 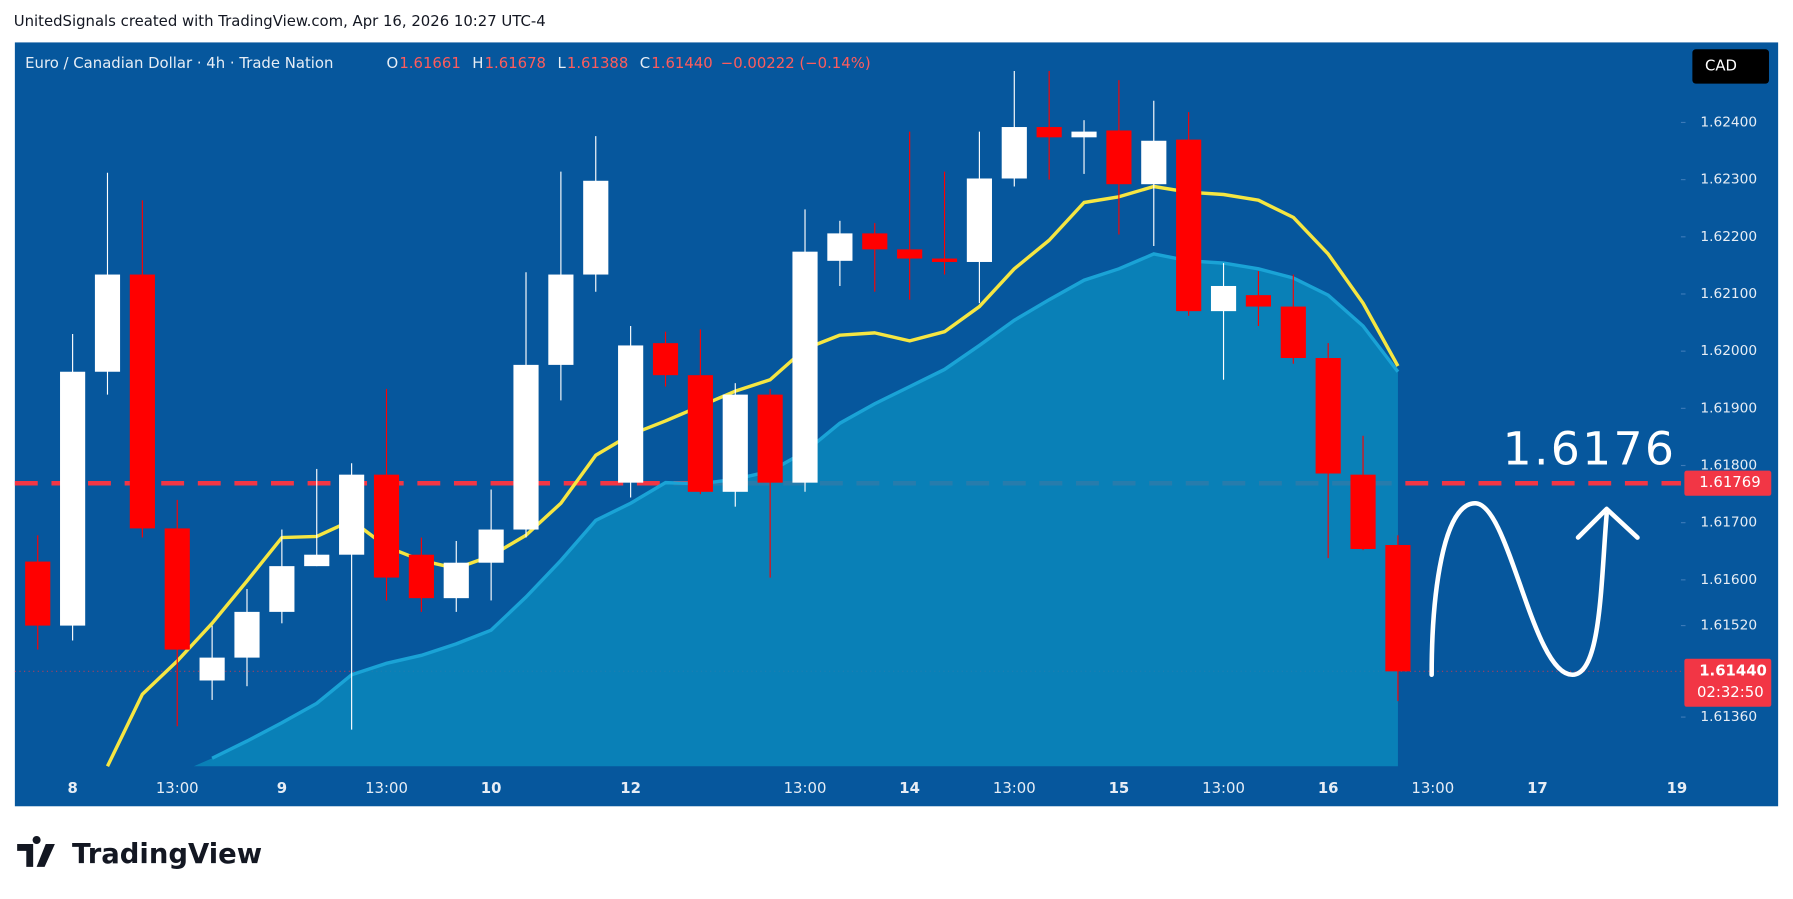 I want to click on brand: TradingView, so click(x=167, y=854).